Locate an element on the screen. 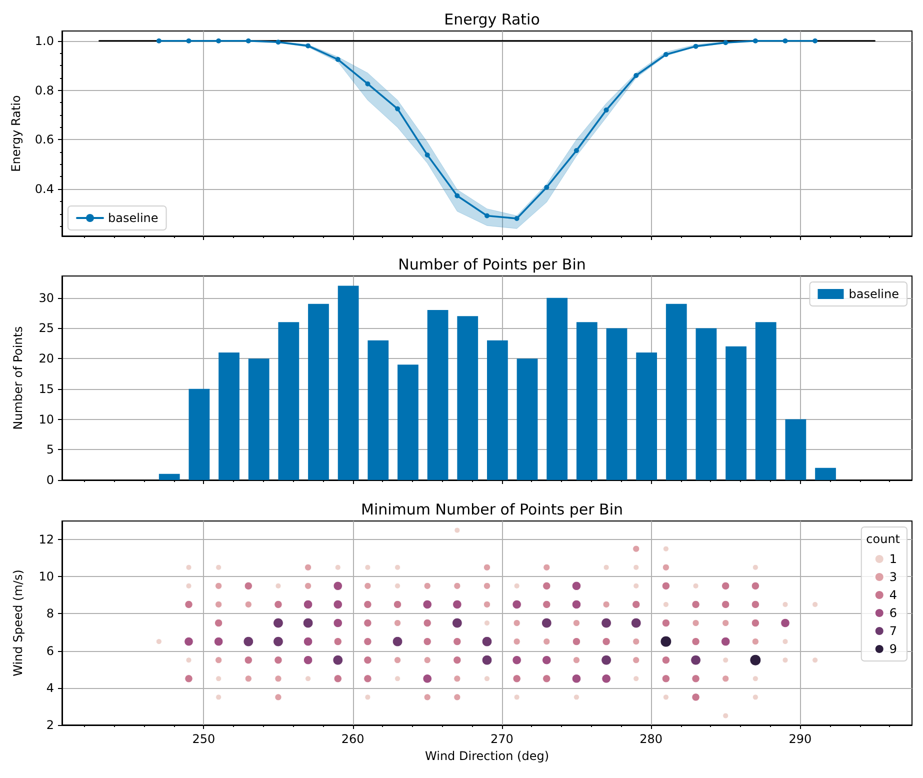  legend-label: baseline is located at coordinates (133, 218).